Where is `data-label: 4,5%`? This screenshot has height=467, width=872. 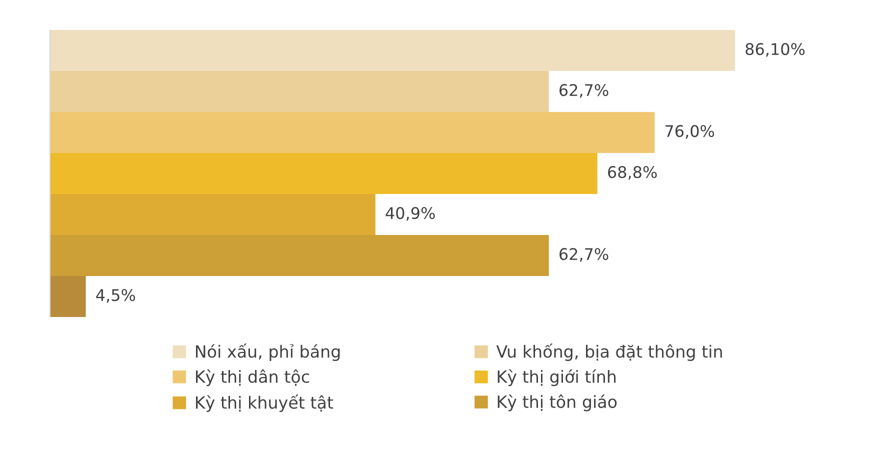
data-label: 4,5% is located at coordinates (116, 296).